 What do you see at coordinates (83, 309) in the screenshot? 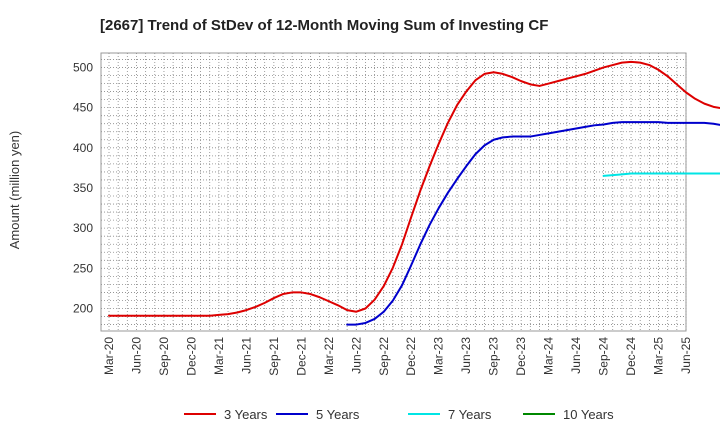
I see `y-tick-label: 200` at bounding box center [83, 309].